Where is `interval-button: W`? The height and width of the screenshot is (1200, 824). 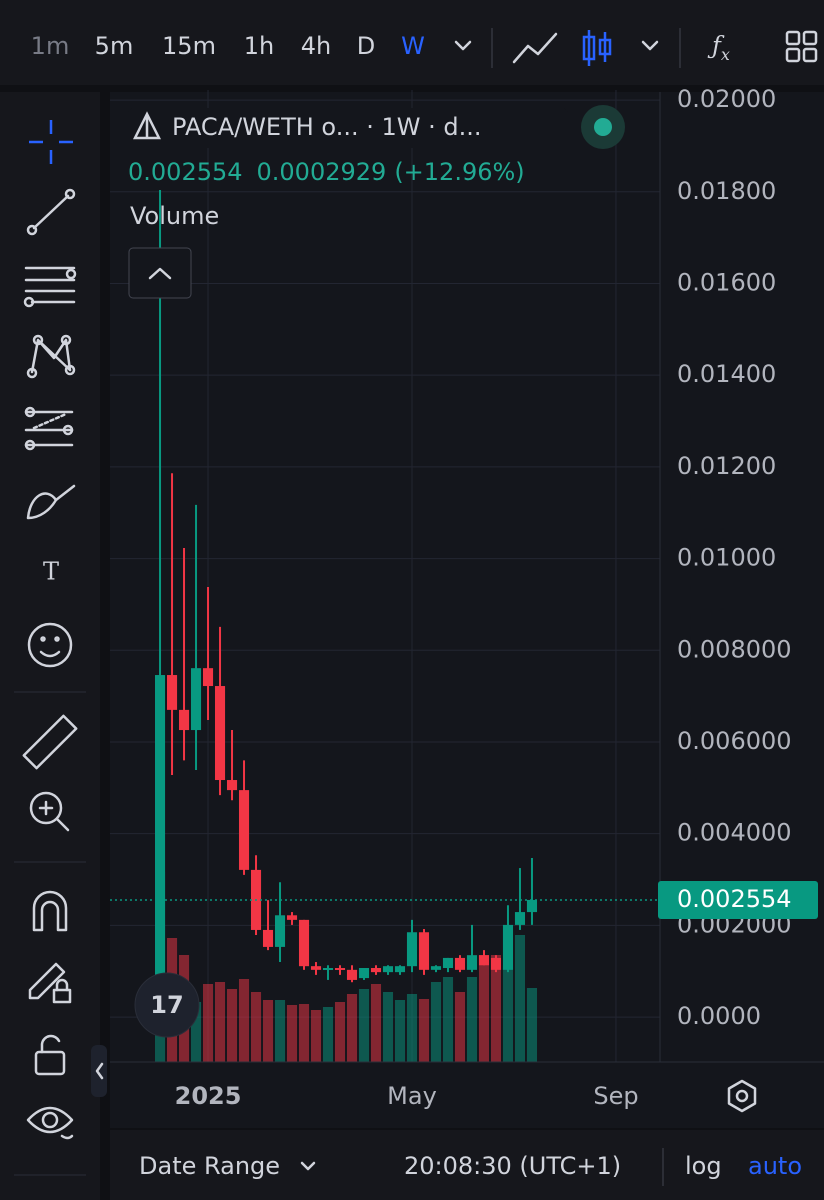
interval-button: W is located at coordinates (413, 46).